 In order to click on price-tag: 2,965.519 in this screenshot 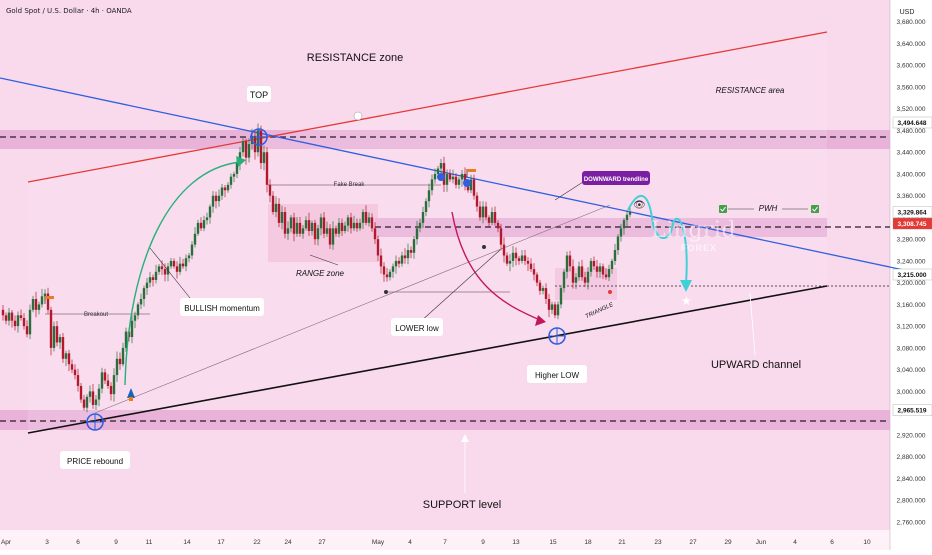, I will do `click(912, 411)`.